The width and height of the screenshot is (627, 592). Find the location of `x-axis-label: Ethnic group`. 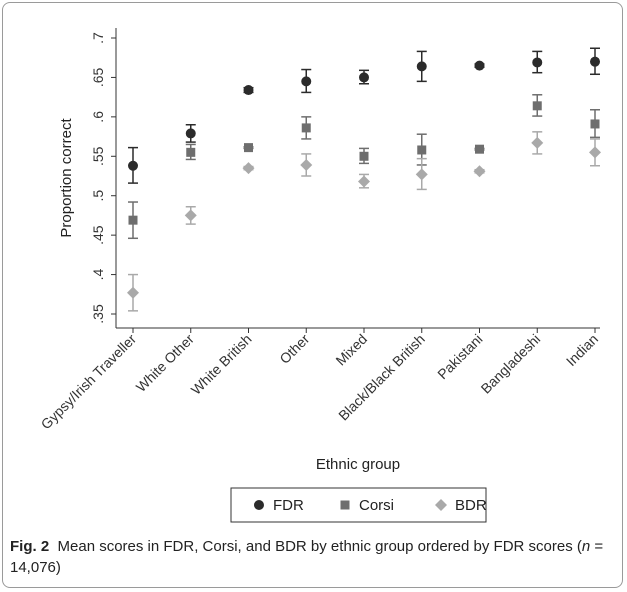

x-axis-label: Ethnic group is located at coordinates (358, 464).